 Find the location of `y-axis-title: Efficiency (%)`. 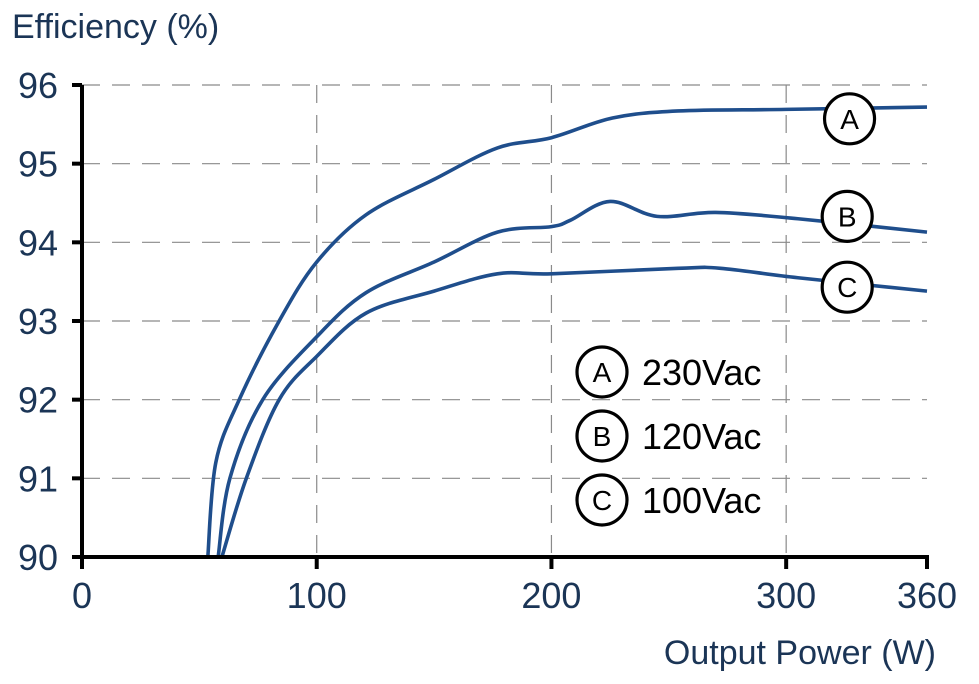

y-axis-title: Efficiency (%) is located at coordinates (115, 27).